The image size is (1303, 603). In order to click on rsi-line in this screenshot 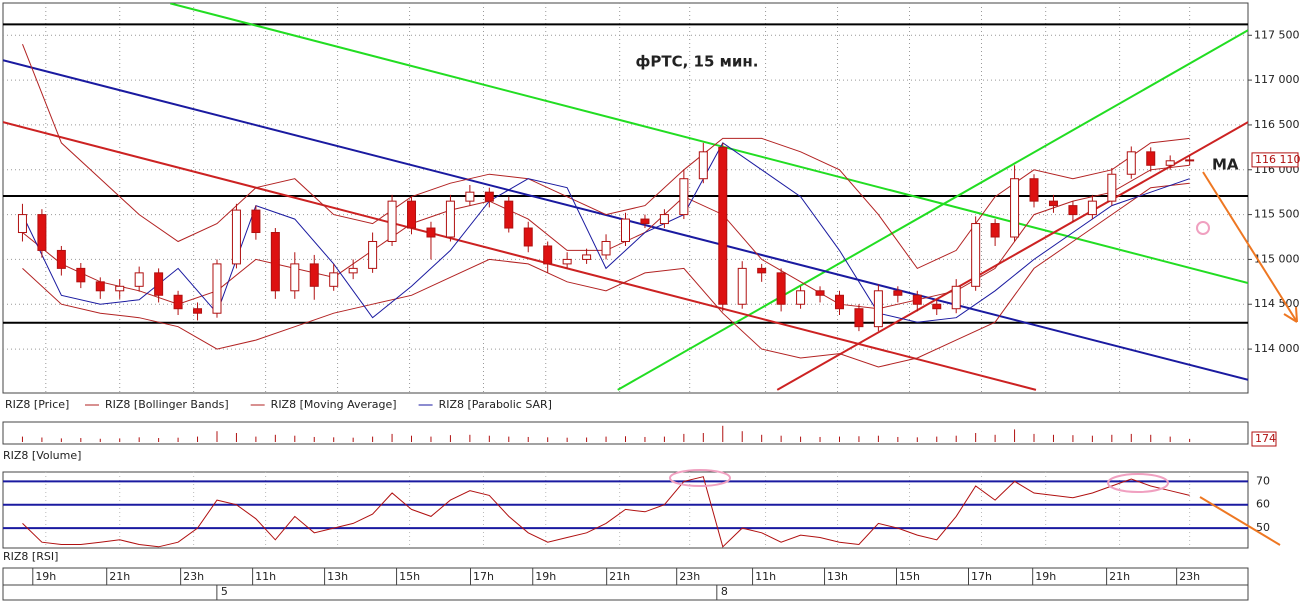, I will do `click(606, 512)`.